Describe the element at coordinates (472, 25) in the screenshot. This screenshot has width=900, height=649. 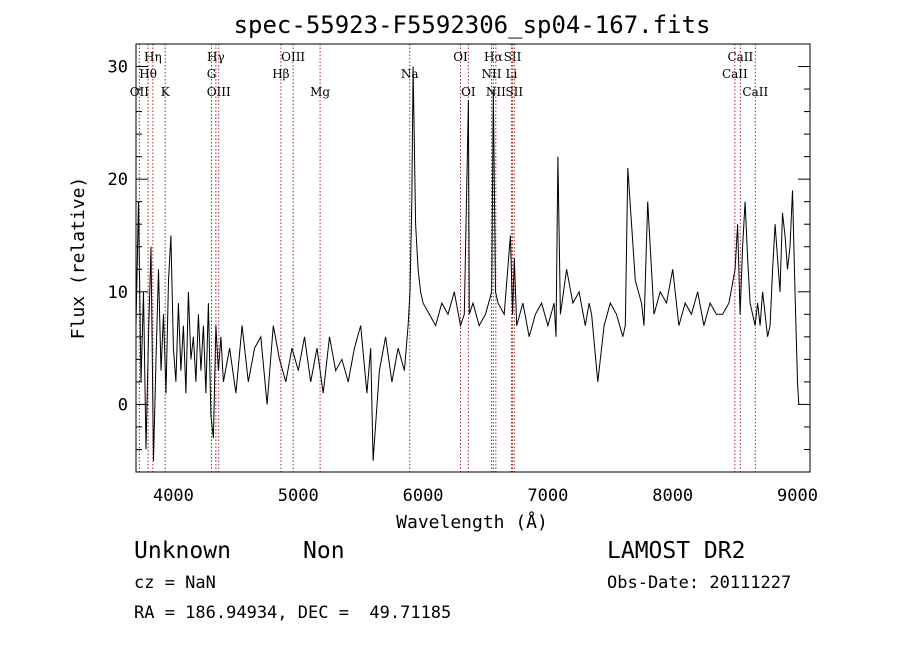
I see `chart-title: spec-55923-F5592306_sp04-167.fits` at that location.